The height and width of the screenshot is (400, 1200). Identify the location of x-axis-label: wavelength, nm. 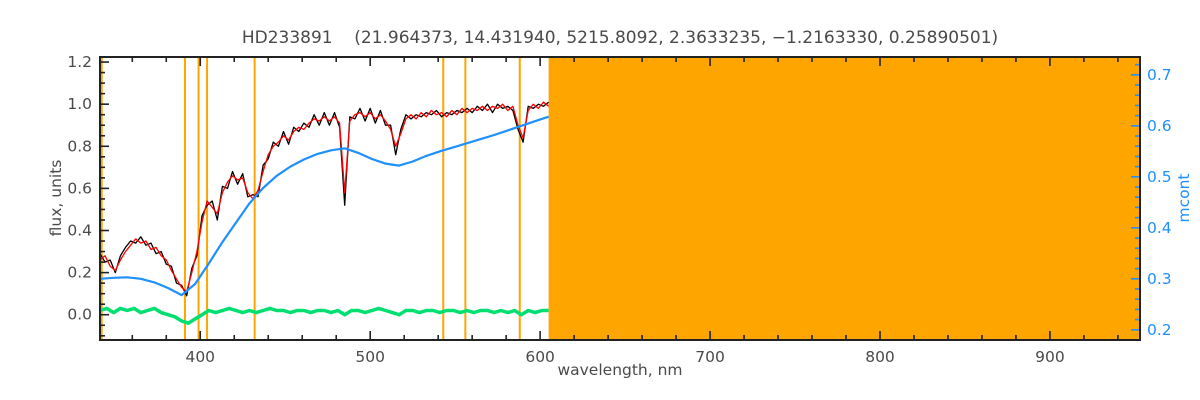
(620, 370).